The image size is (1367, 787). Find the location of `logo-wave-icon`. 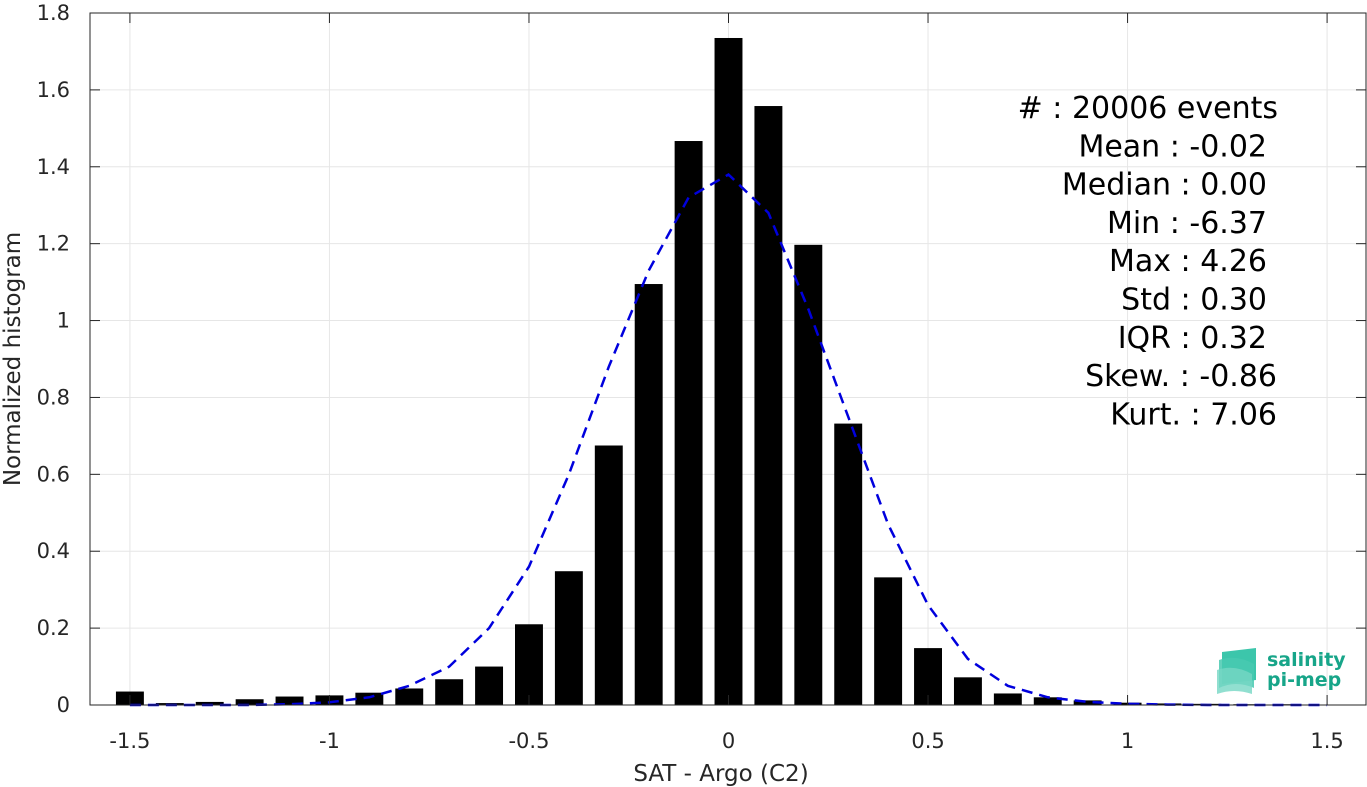

logo-wave-icon is located at coordinates (1236, 671).